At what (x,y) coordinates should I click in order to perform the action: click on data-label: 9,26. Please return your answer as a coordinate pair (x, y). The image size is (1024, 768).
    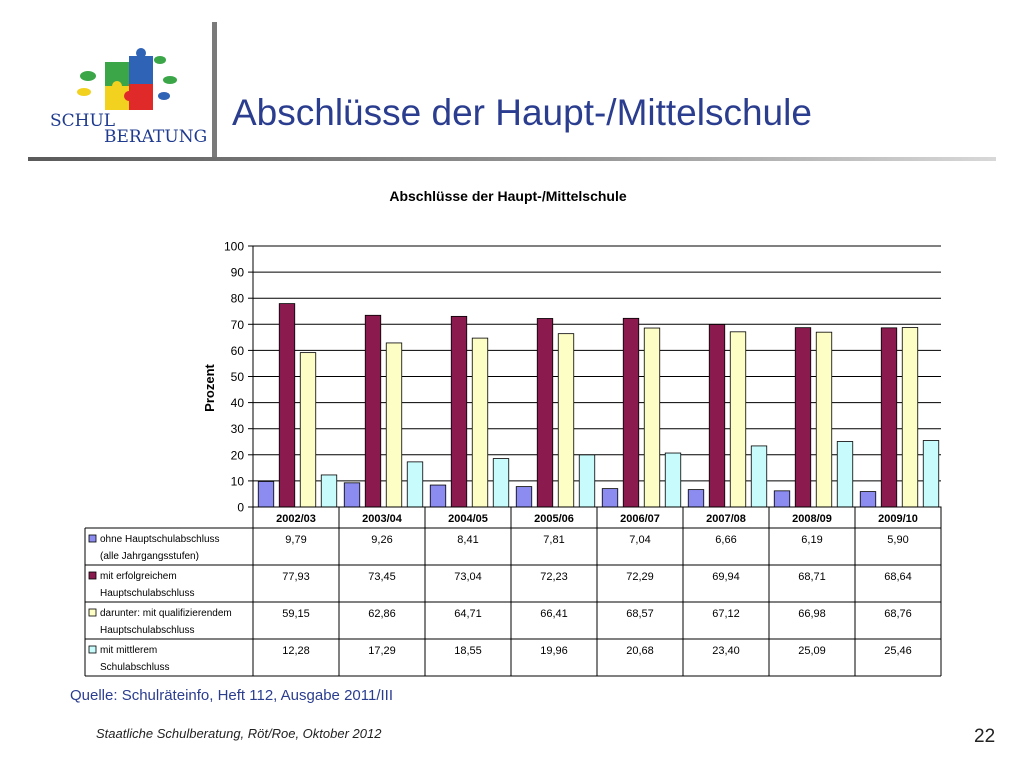
    Looking at the image, I should click on (381, 540).